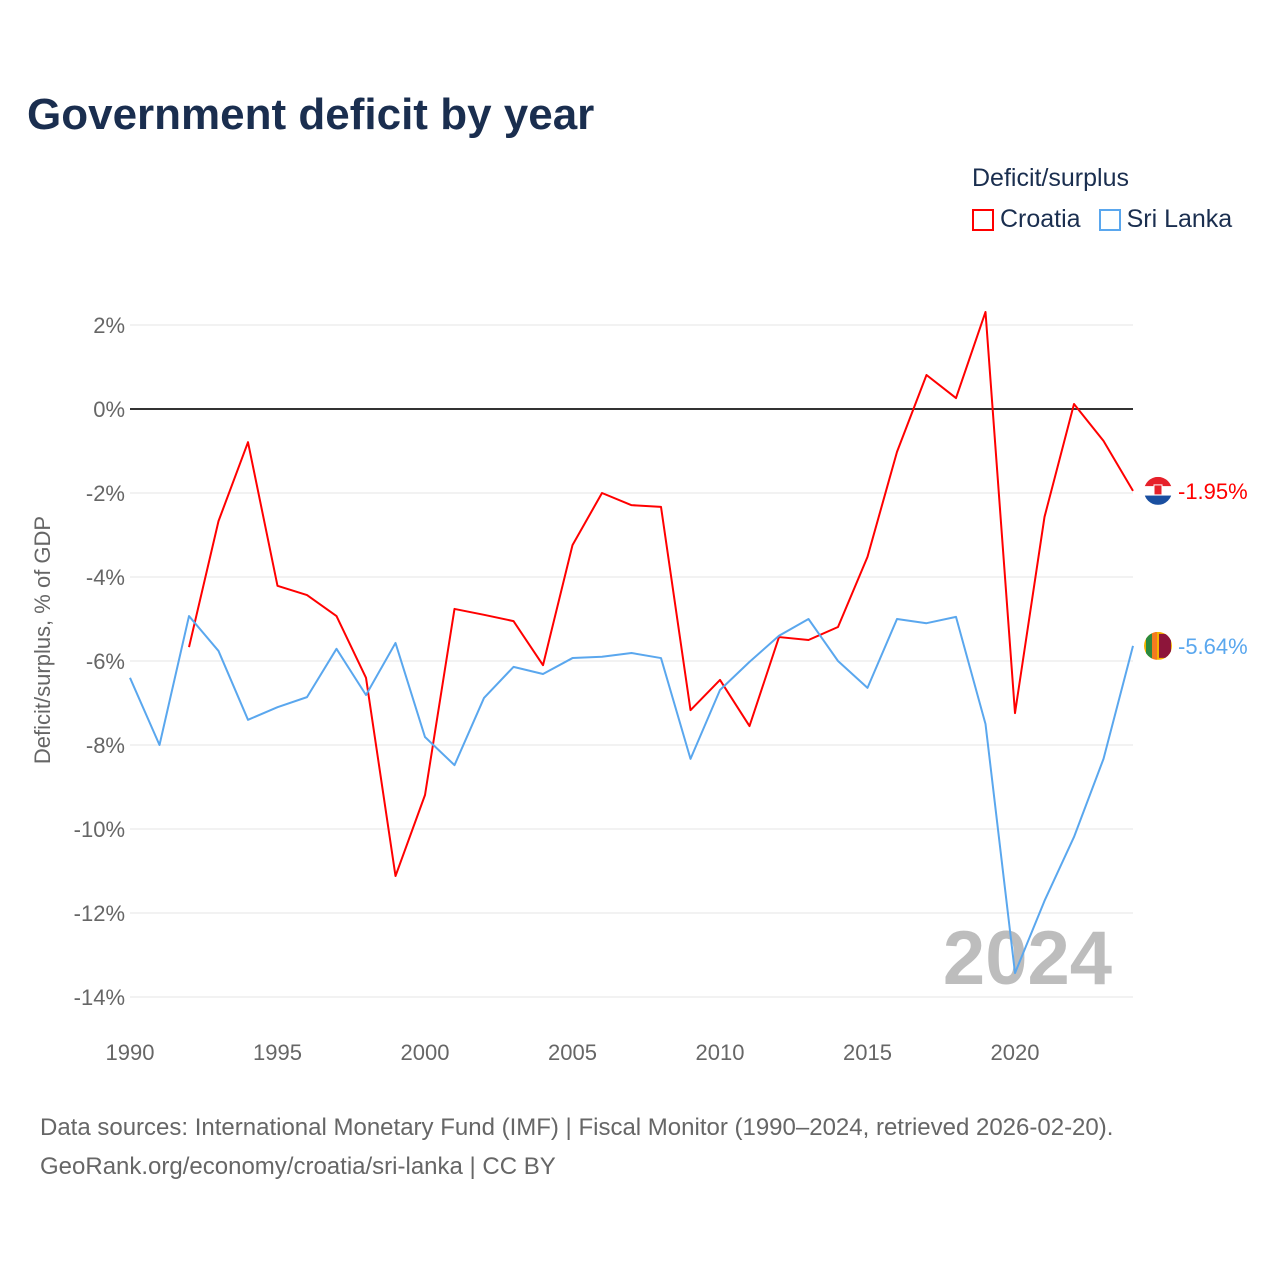 The image size is (1280, 1280). Describe the element at coordinates (1213, 646) in the screenshot. I see `end-value-label: -5.64%` at that location.